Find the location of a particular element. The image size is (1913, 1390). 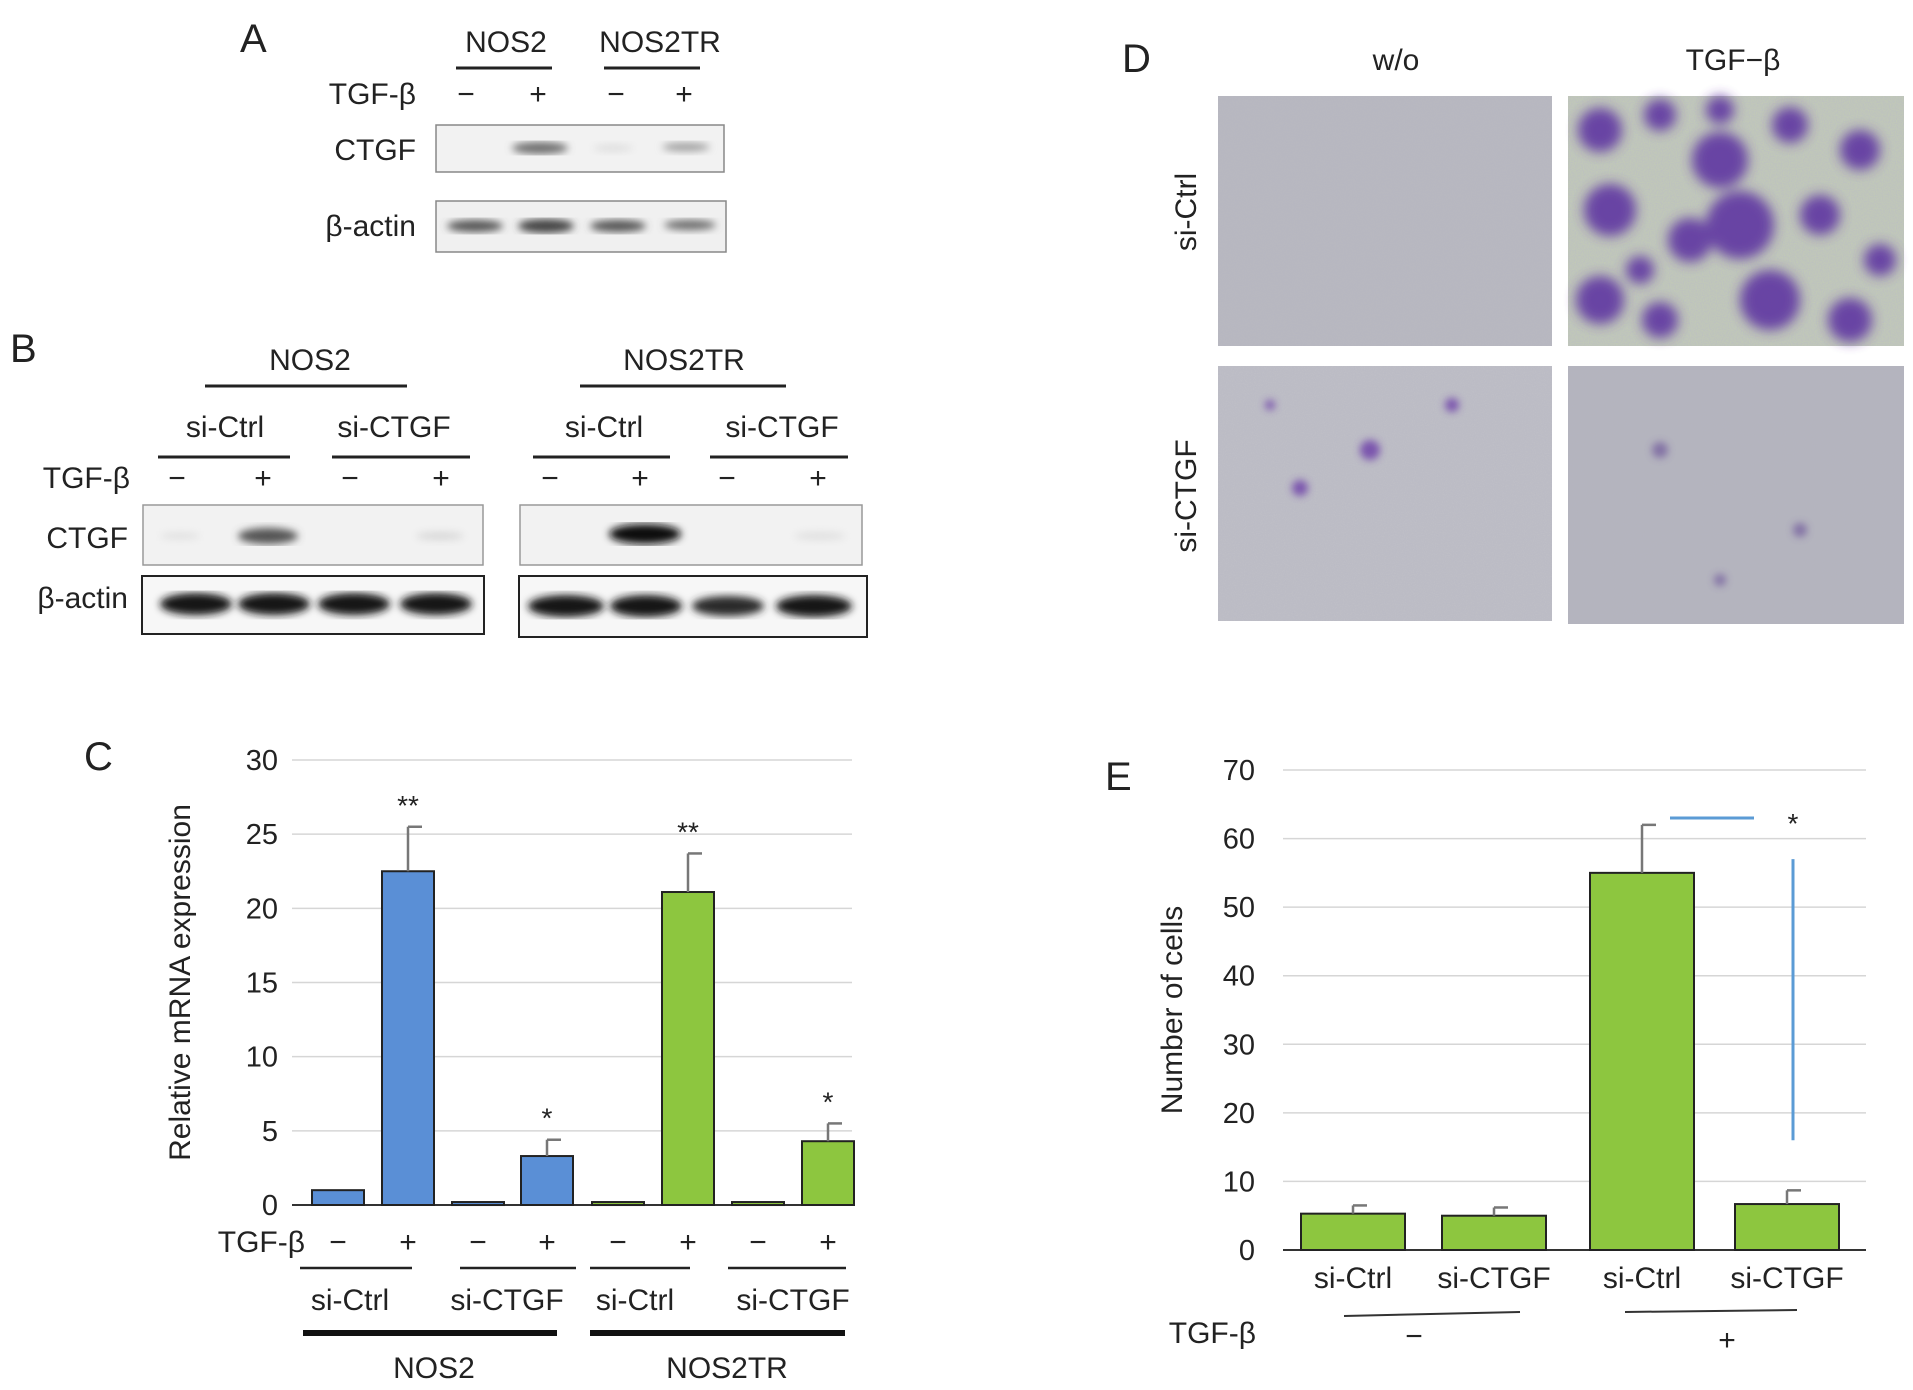

tgf-group-sign: − is located at coordinates (1414, 1336).